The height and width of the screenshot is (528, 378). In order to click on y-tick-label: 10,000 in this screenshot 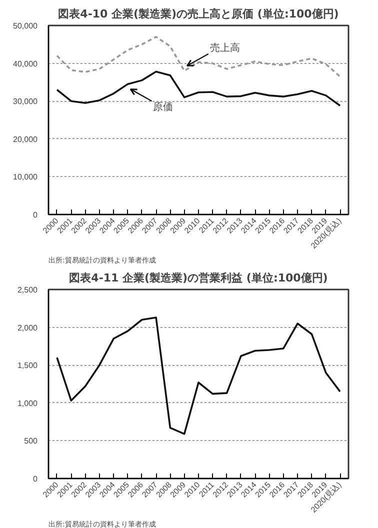, I will do `click(25, 177)`.